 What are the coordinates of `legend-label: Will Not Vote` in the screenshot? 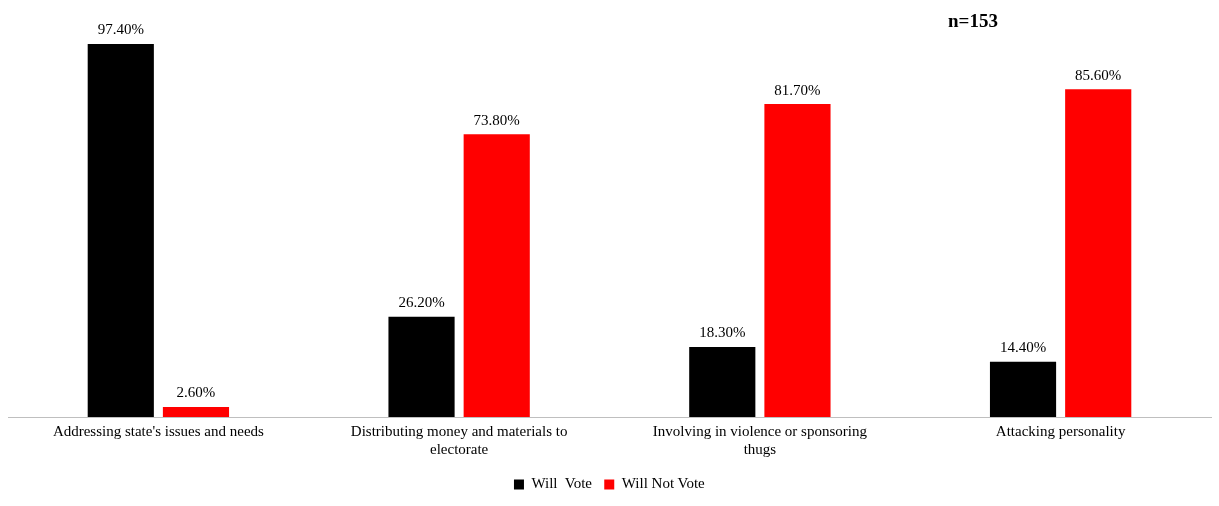 It's located at (663, 483).